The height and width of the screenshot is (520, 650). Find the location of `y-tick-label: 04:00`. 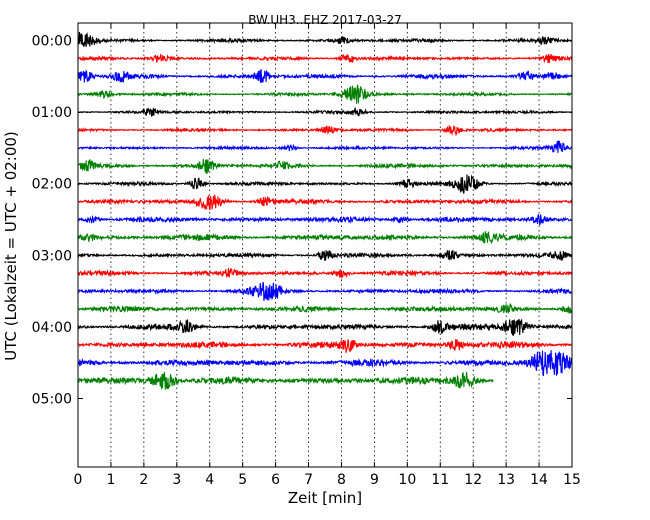

y-tick-label: 04:00 is located at coordinates (52, 328).